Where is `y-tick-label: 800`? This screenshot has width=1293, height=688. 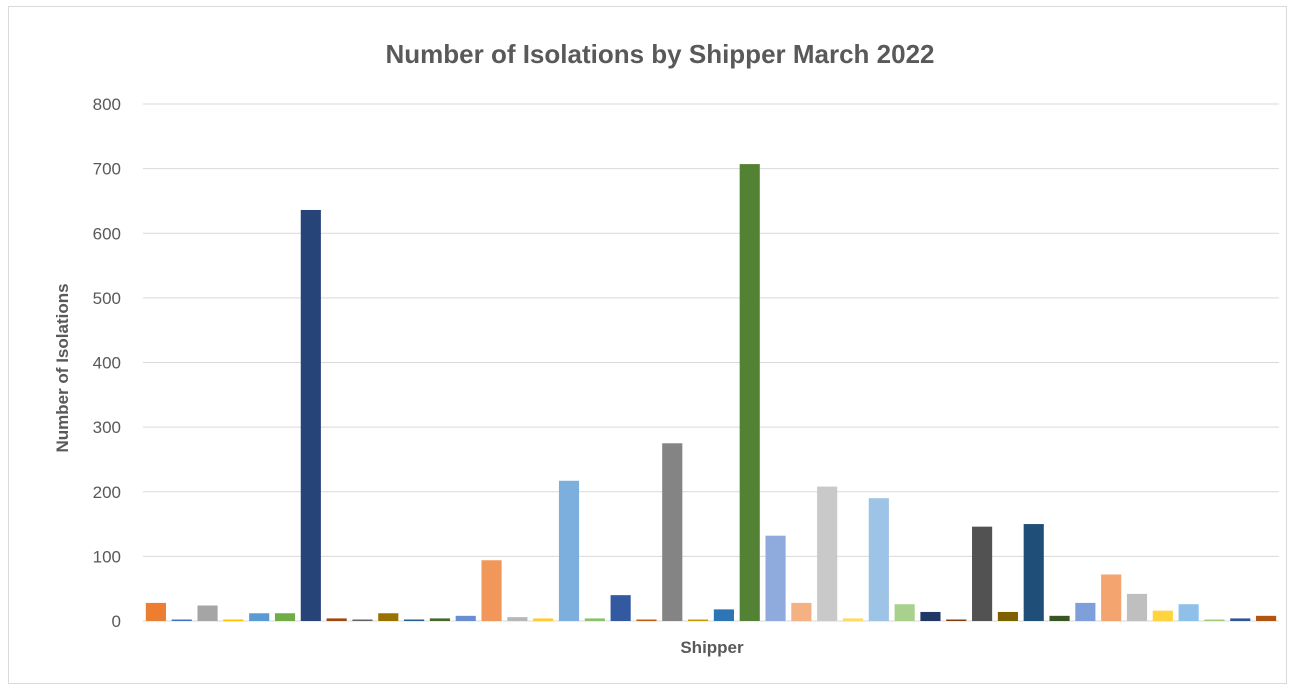
y-tick-label: 800 is located at coordinates (107, 104).